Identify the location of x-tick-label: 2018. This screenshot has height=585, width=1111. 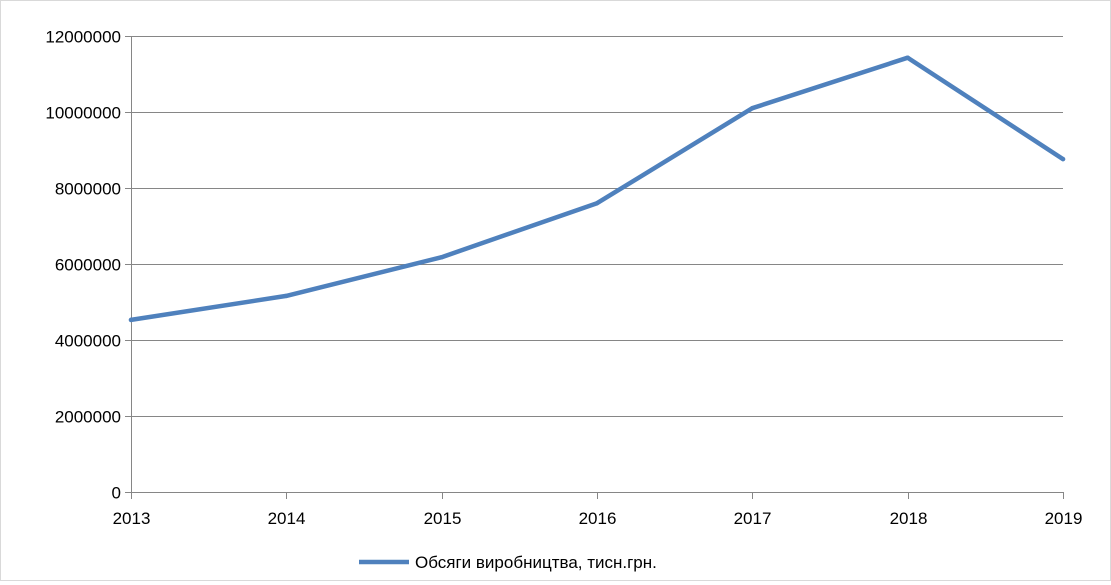
(909, 518).